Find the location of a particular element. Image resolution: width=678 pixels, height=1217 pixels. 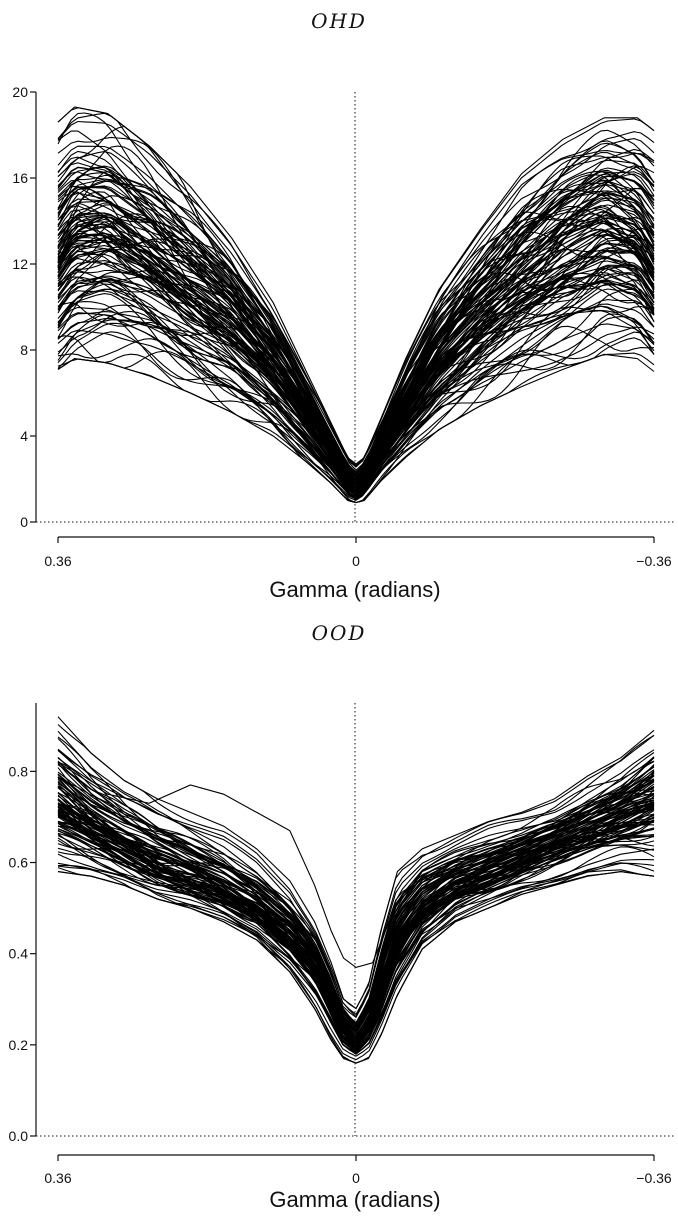

y-ticks: 0 4 8 12 16 20 is located at coordinates (24, 307).